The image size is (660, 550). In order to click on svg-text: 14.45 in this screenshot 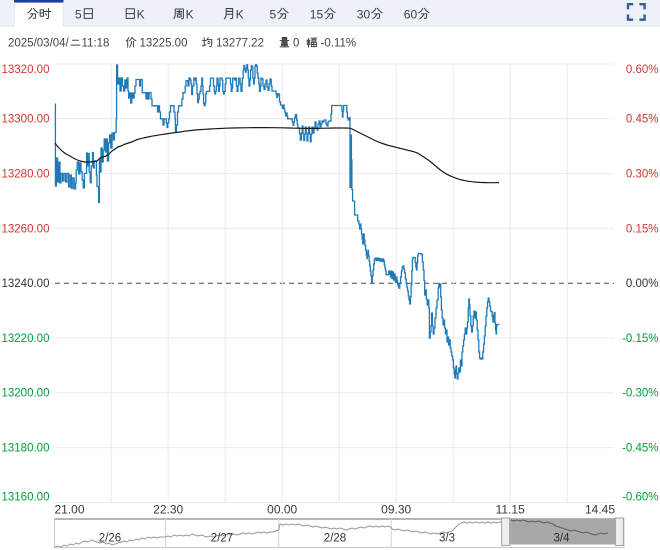, I will do `click(600, 510)`.